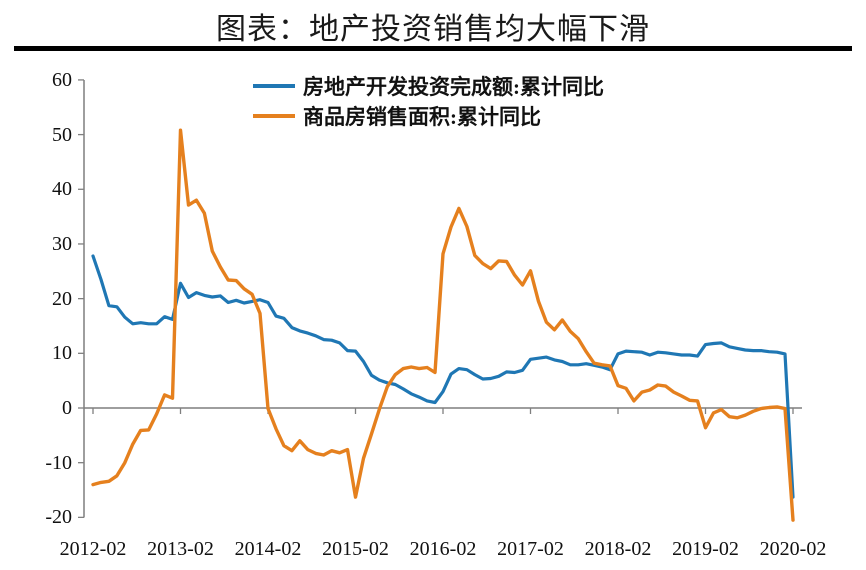 The height and width of the screenshot is (570, 866). I want to click on y-tick-label: -20, so click(58, 517).